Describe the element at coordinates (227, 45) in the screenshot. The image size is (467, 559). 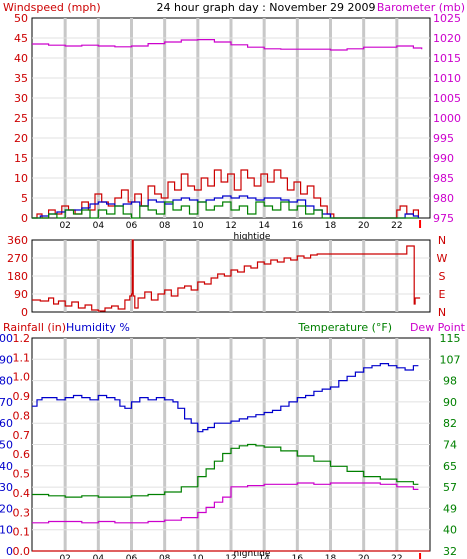
I see `barometer-line` at that location.